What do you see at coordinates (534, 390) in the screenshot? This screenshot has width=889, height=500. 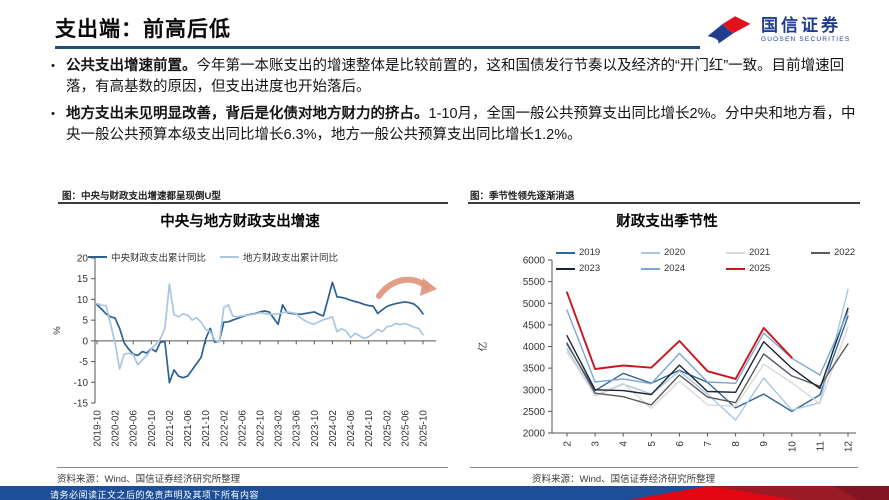 I see `svg-text: 3000` at bounding box center [534, 390].